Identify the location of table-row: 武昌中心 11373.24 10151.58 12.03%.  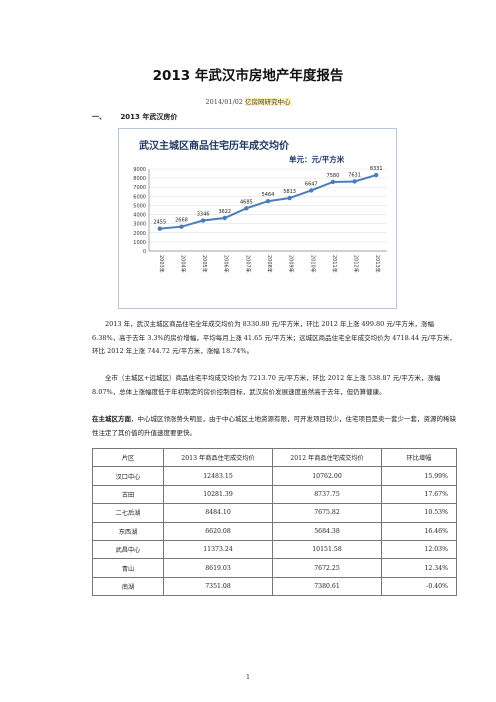
(274, 549).